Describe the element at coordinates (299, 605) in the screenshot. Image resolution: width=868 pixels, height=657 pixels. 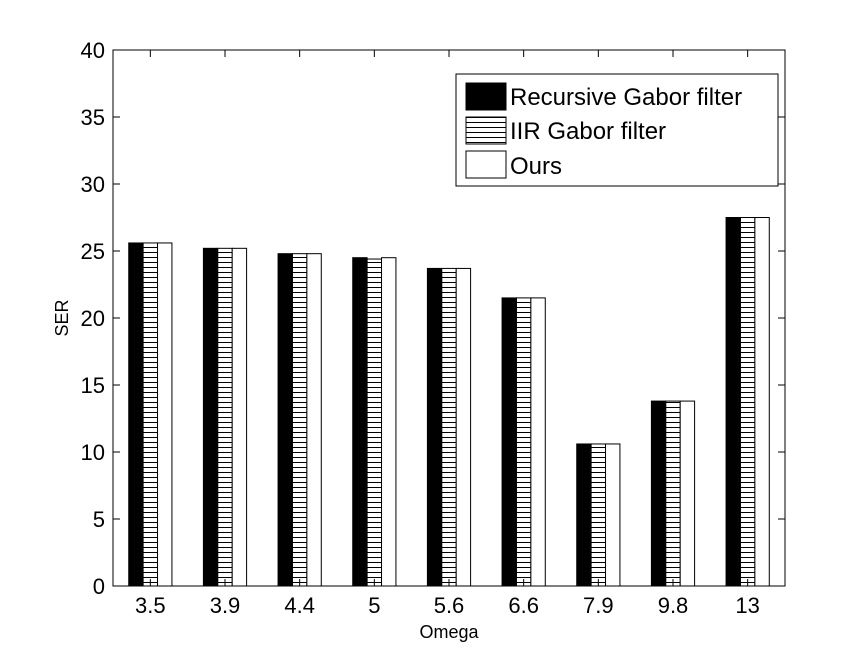
I see `x-tick-label-4-4: 4.4` at that location.